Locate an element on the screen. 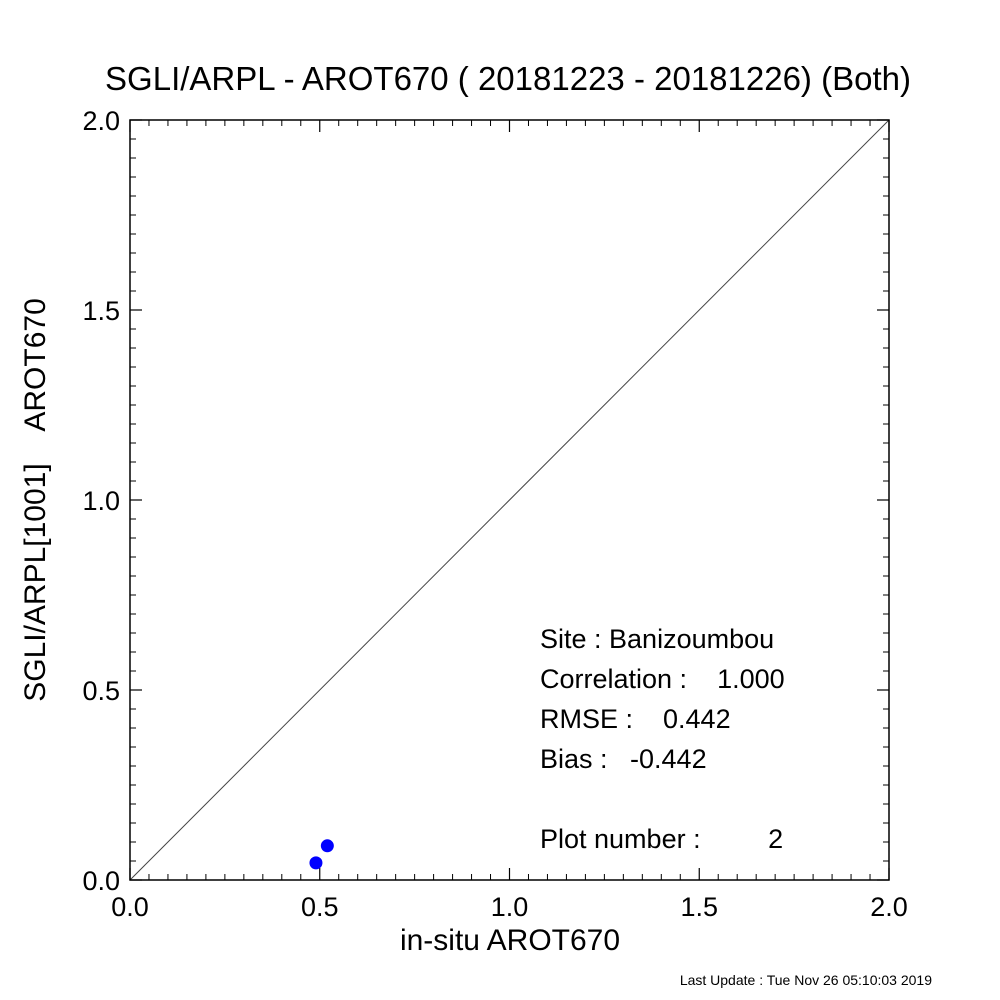 This screenshot has height=1000, width=1000. site-annotation: Site : Banizoumbou is located at coordinates (657, 639).